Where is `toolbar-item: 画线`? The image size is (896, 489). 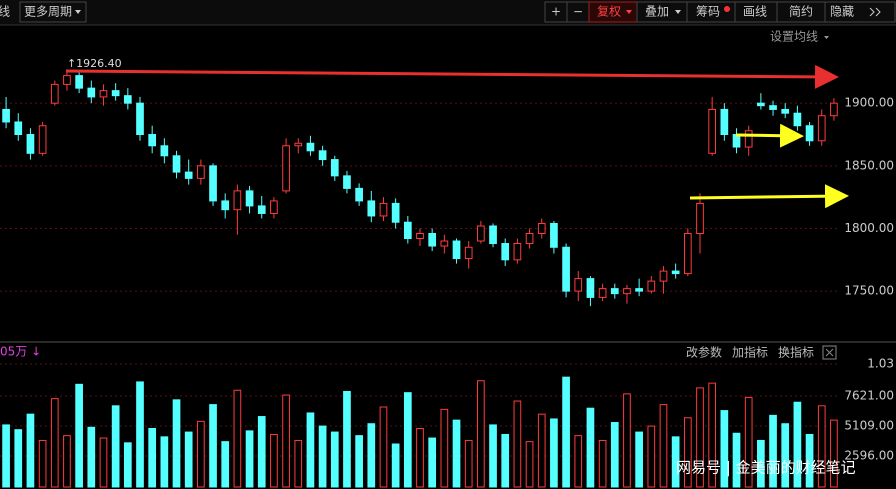
toolbar-item: 画线 is located at coordinates (755, 12).